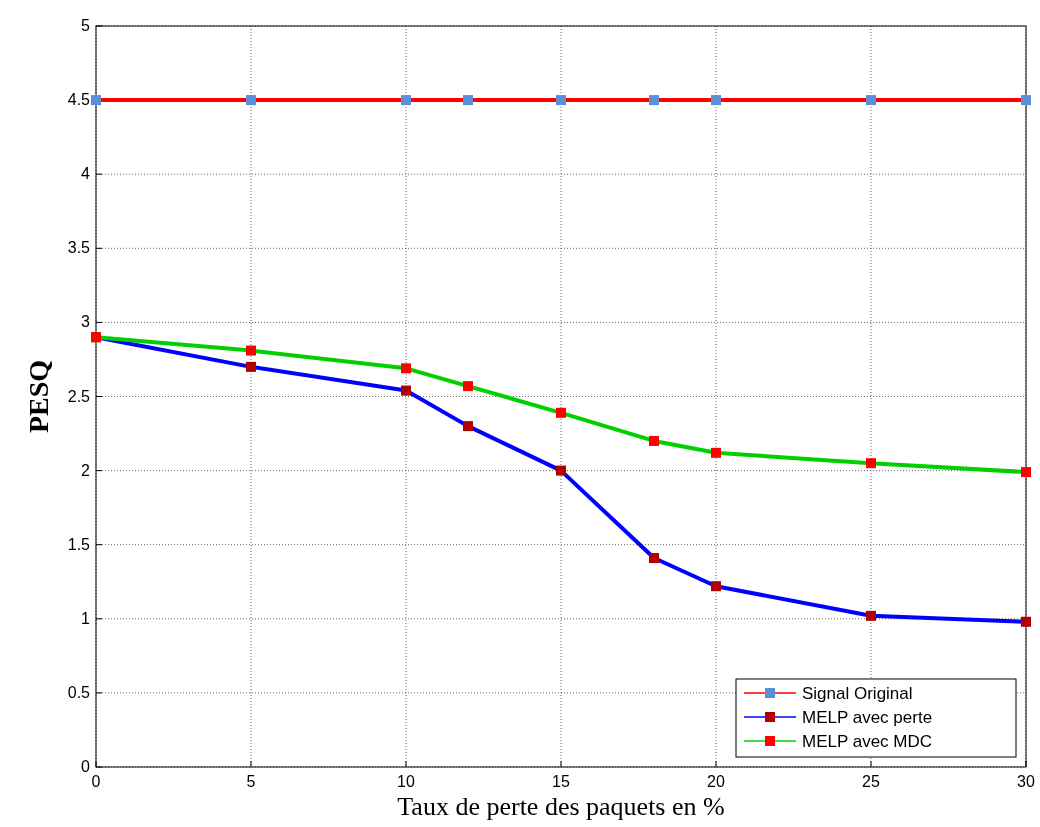  Describe the element at coordinates (86, 470) in the screenshot. I see `y-tick-label: 2` at that location.